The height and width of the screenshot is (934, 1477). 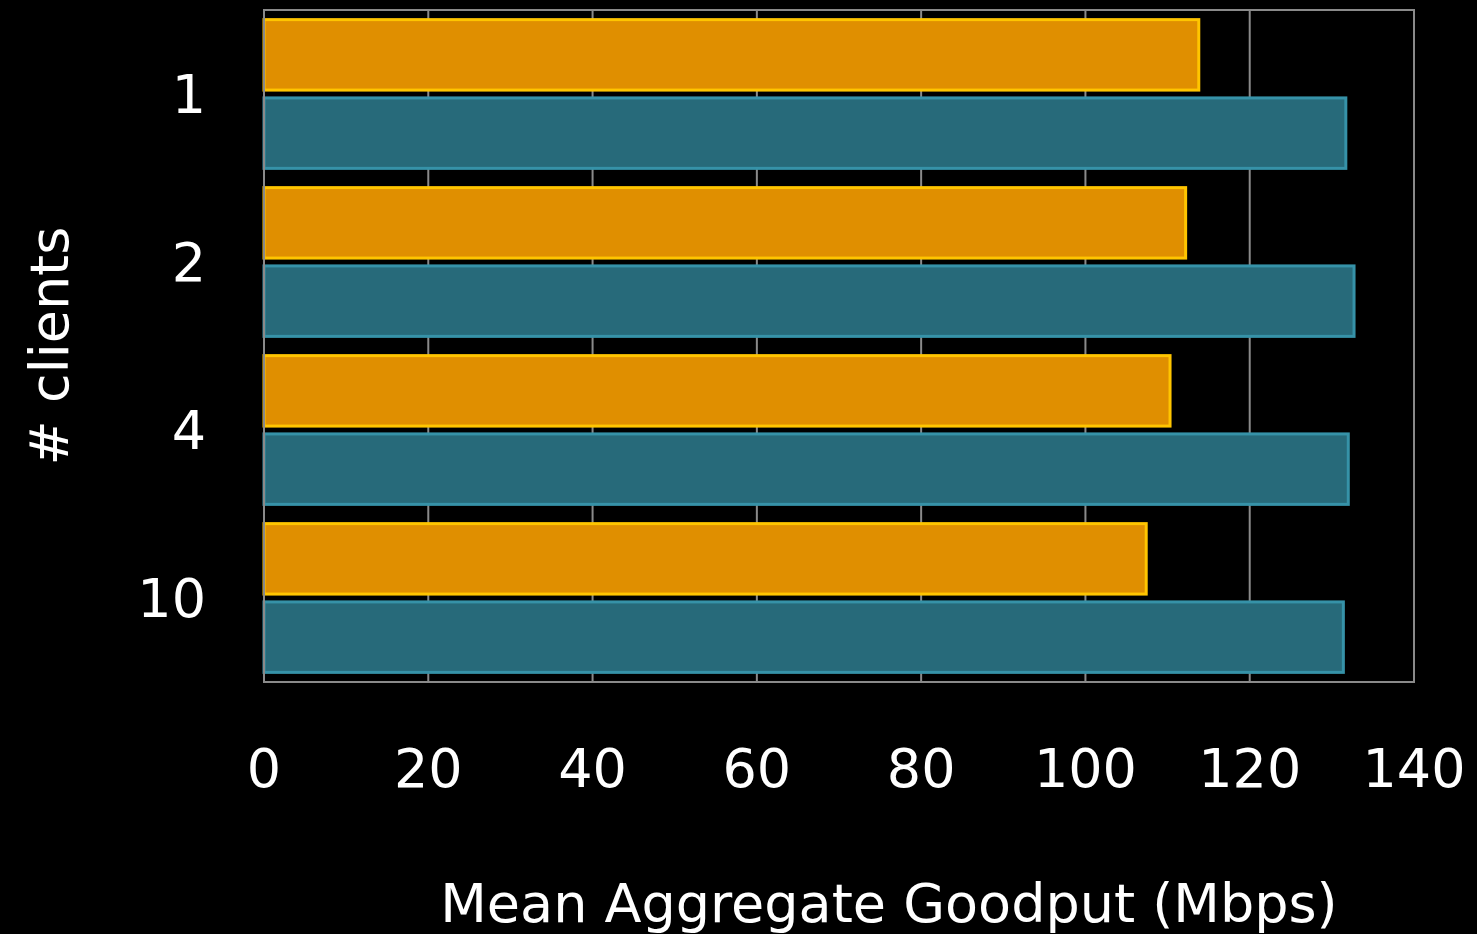 What do you see at coordinates (428, 768) in the screenshot?
I see `x-tick-label: 20` at bounding box center [428, 768].